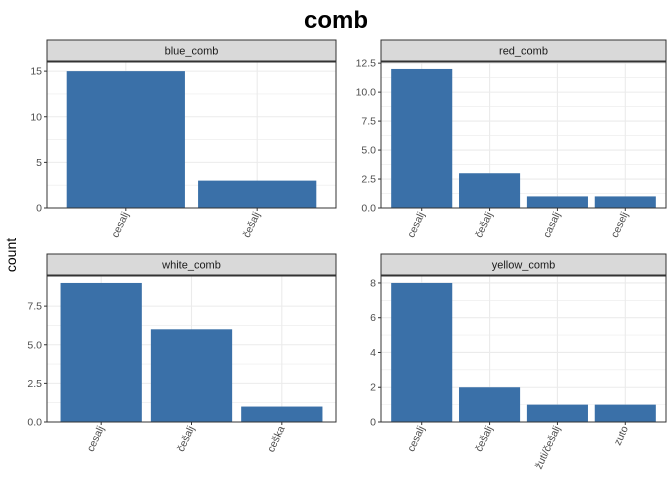  Describe the element at coordinates (625, 202) in the screenshot. I see `bar-ceselj` at that location.